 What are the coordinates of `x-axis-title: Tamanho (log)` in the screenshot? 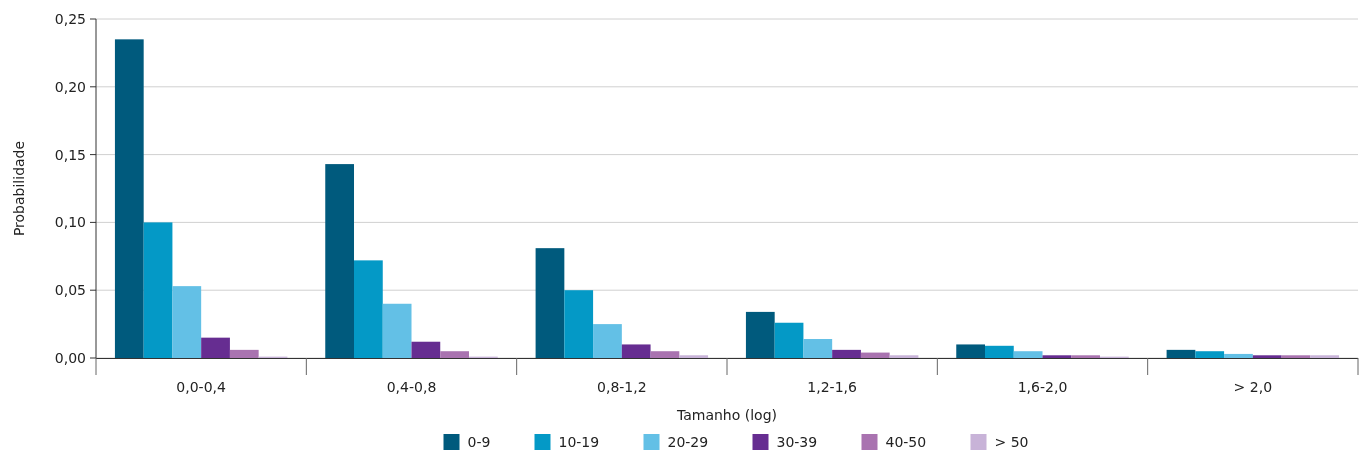 It's located at (726, 415).